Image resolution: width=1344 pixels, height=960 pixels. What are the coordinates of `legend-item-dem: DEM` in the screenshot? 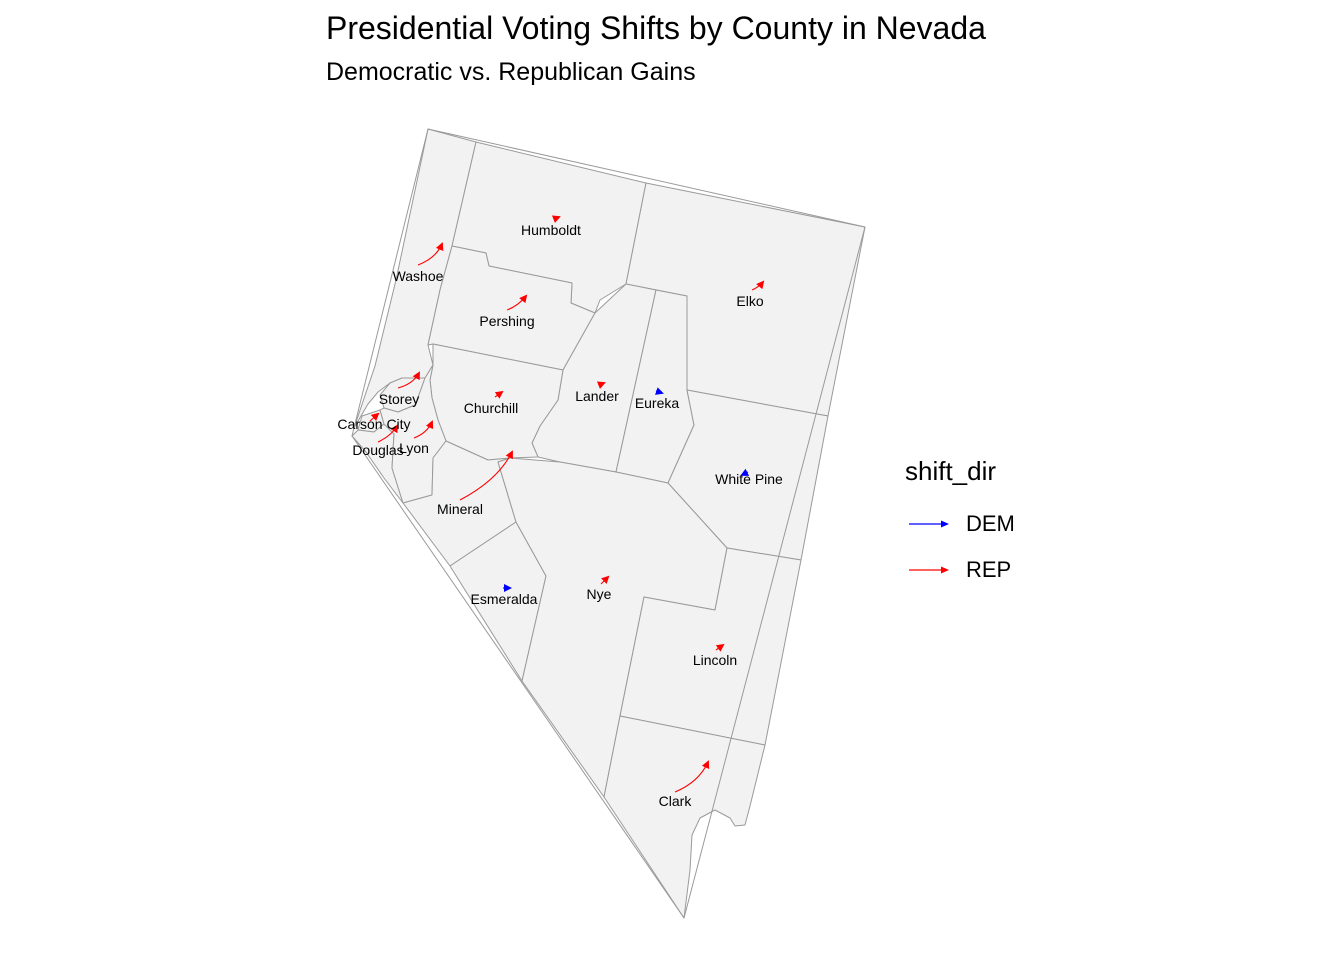 It's located at (975, 524).